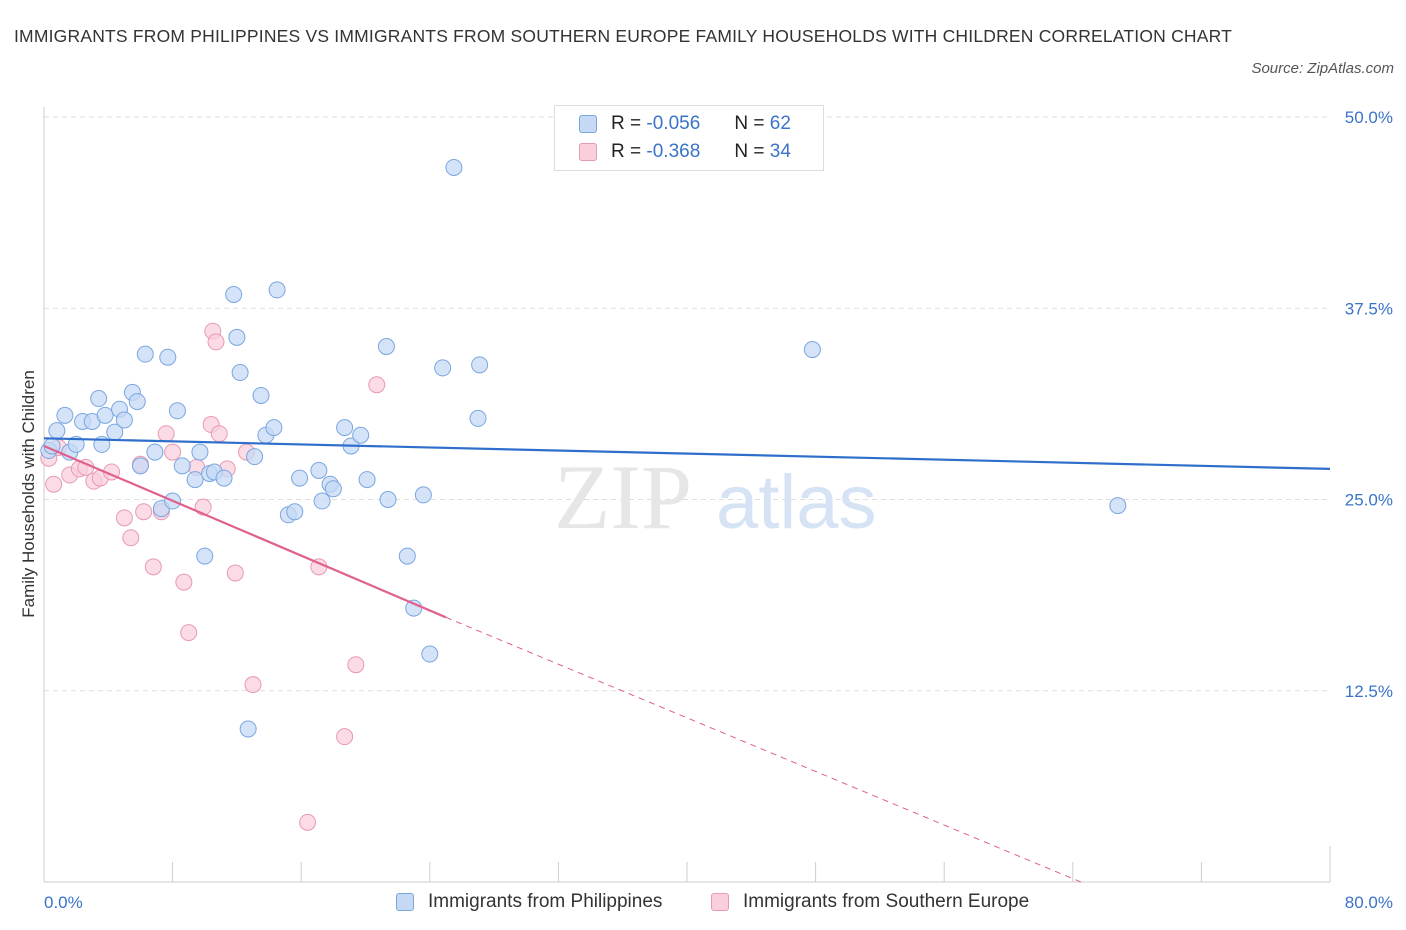 The height and width of the screenshot is (930, 1406). What do you see at coordinates (780, 123) in the screenshot?
I see `legend-n-value-blue: 62` at bounding box center [780, 123].